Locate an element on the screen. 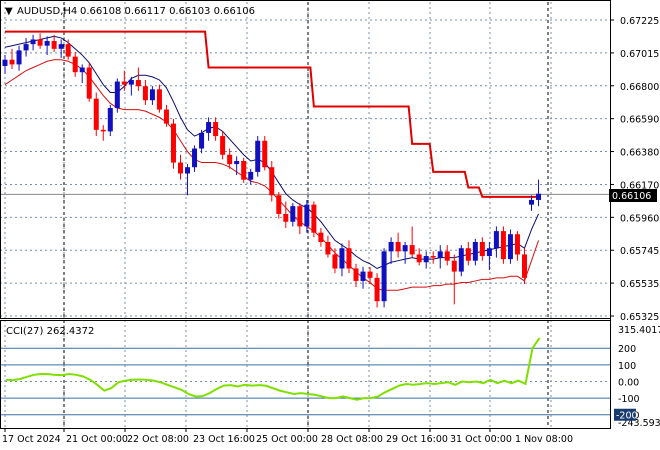 The image size is (660, 450). time-tick-label: 23 Oct 16:00 is located at coordinates (224, 439).